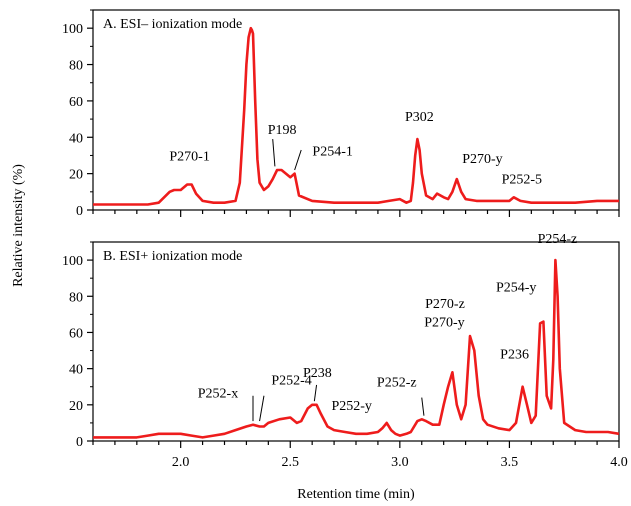 The width and height of the screenshot is (631, 506). I want to click on x-tick-label: 2.0, so click(181, 462).